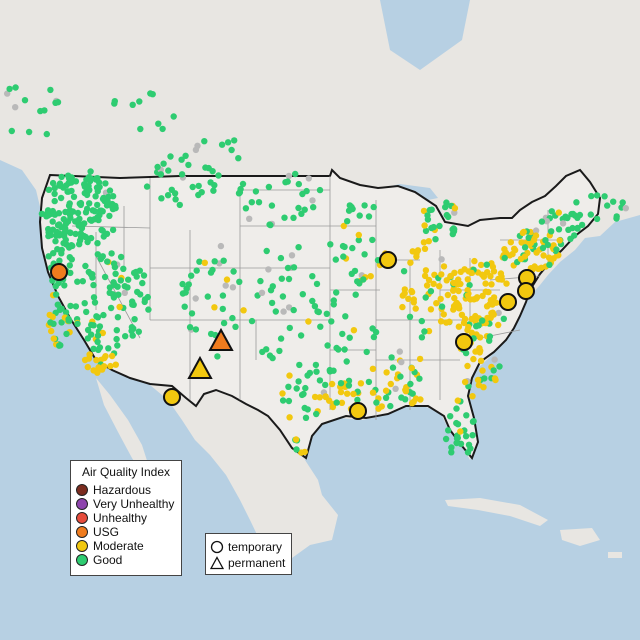 This screenshot has width=640, height=640. What do you see at coordinates (217, 547) in the screenshot?
I see `circle-icon` at bounding box center [217, 547].